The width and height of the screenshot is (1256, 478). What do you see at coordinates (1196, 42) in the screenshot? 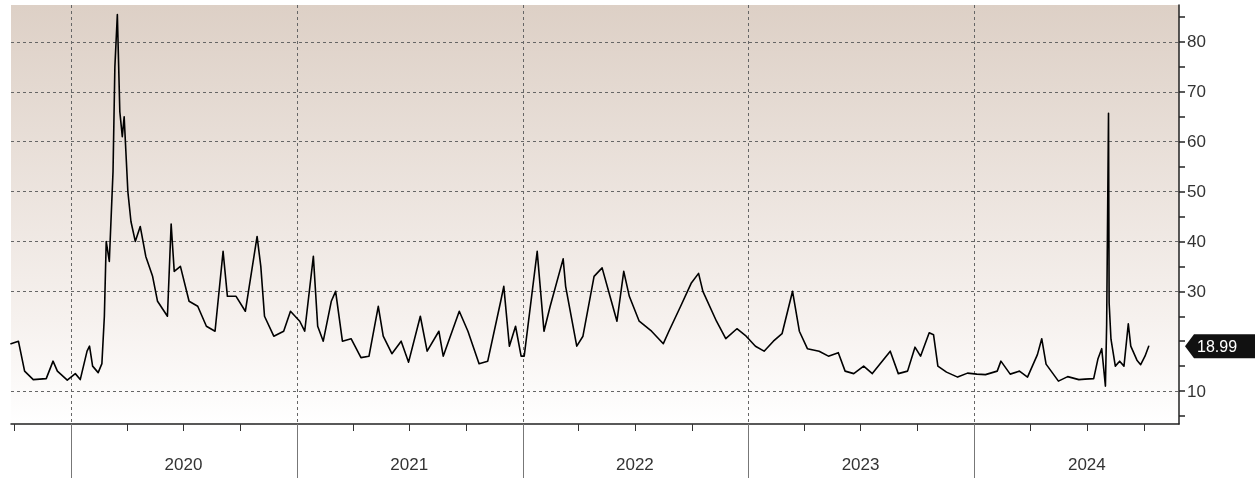
I see `y-tick-label: 80` at bounding box center [1196, 42].